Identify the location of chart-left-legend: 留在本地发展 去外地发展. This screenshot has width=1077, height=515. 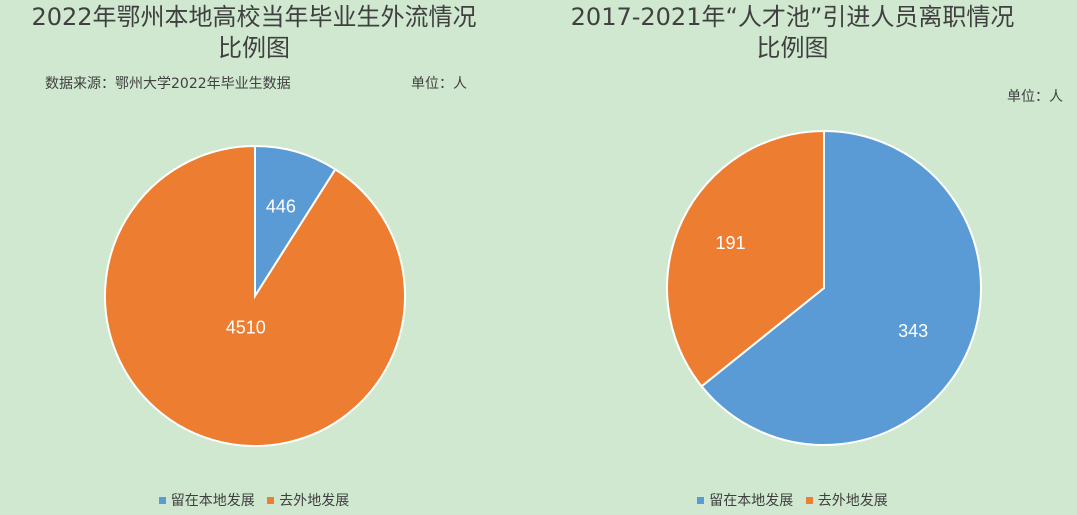
(254, 500).